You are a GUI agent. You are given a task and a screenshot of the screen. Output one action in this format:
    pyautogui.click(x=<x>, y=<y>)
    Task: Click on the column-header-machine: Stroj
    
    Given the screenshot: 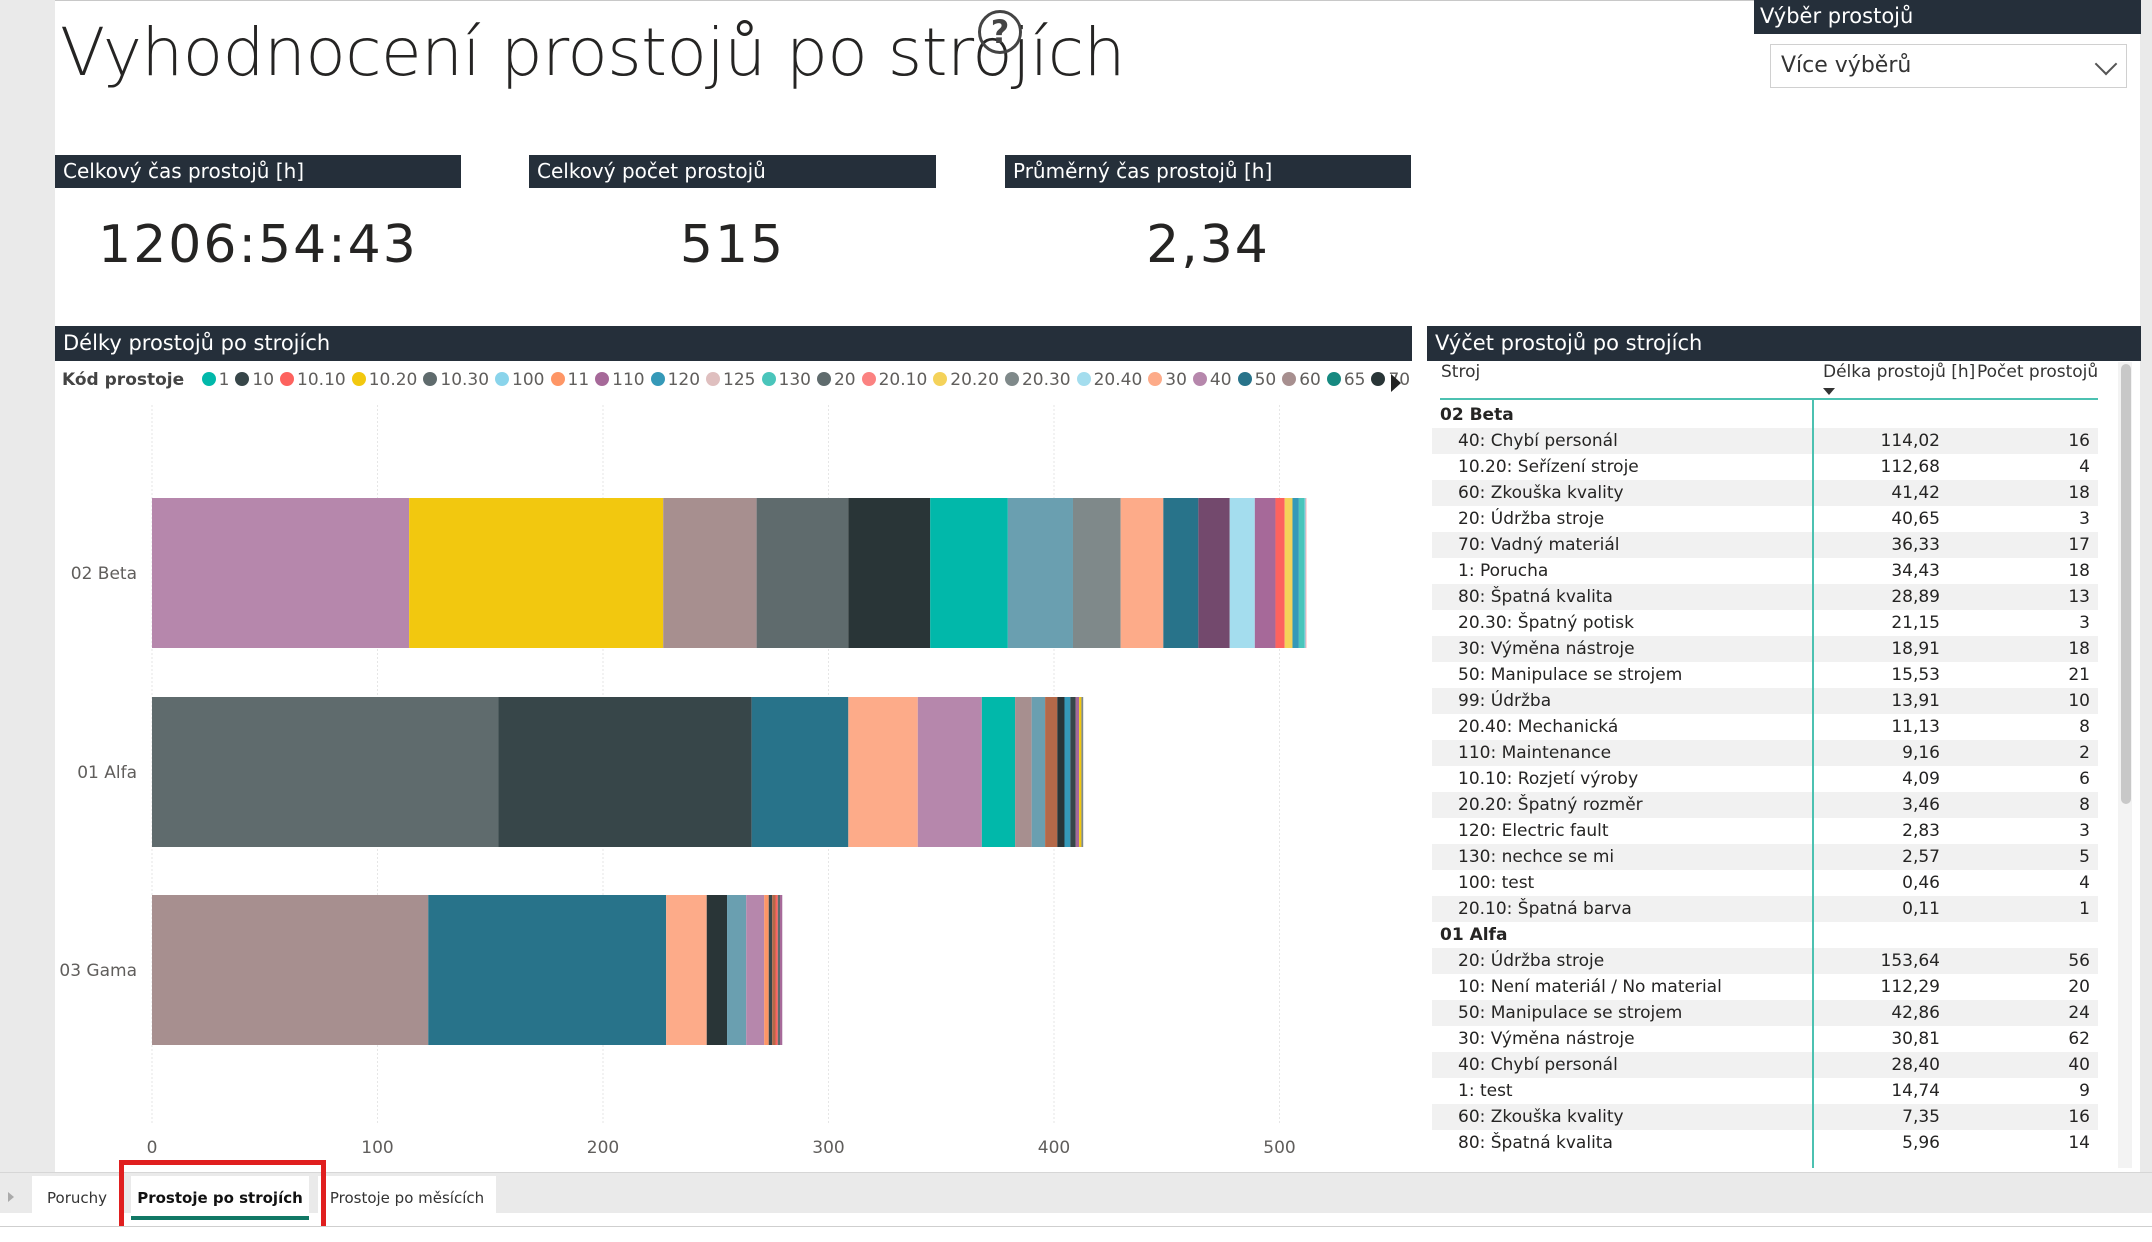 What is the action you would take?
    pyautogui.click(x=1461, y=372)
    